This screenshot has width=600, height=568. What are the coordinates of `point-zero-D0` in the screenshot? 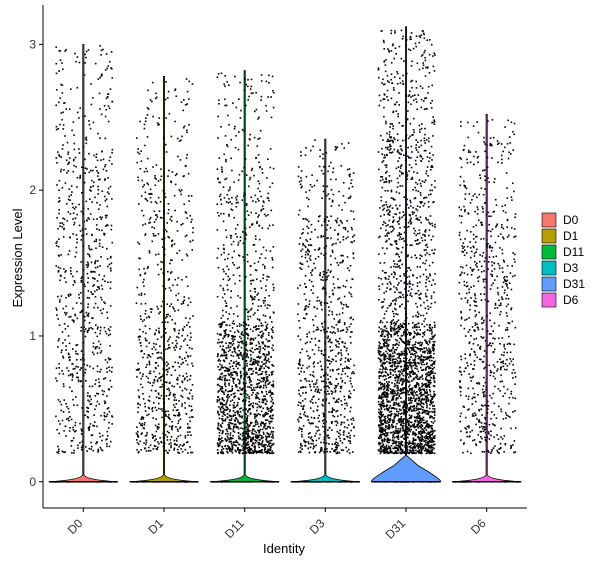 It's located at (98, 482).